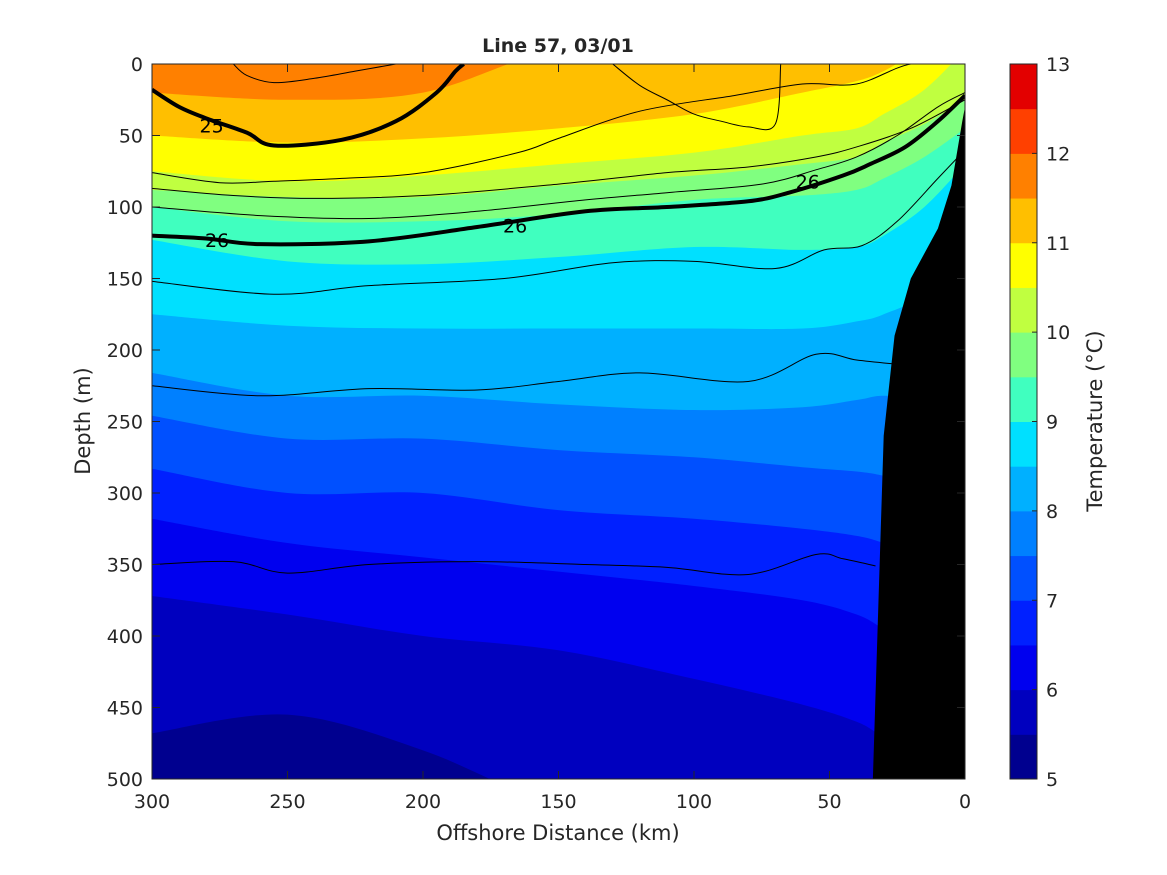 This screenshot has height=875, width=1167. Describe the element at coordinates (1052, 601) in the screenshot. I see `colorbar-tick-label: 7` at that location.